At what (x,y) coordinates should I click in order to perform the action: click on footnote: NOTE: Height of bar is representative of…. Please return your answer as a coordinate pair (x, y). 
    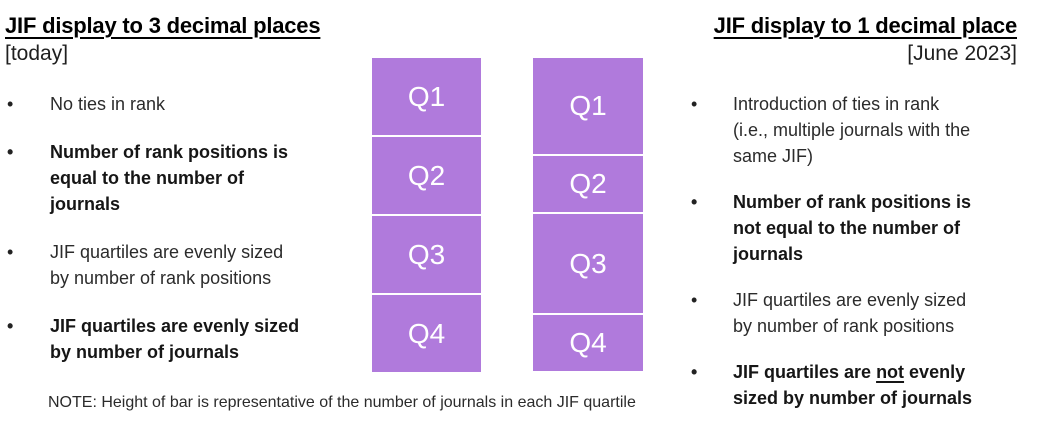
    Looking at the image, I should click on (342, 402).